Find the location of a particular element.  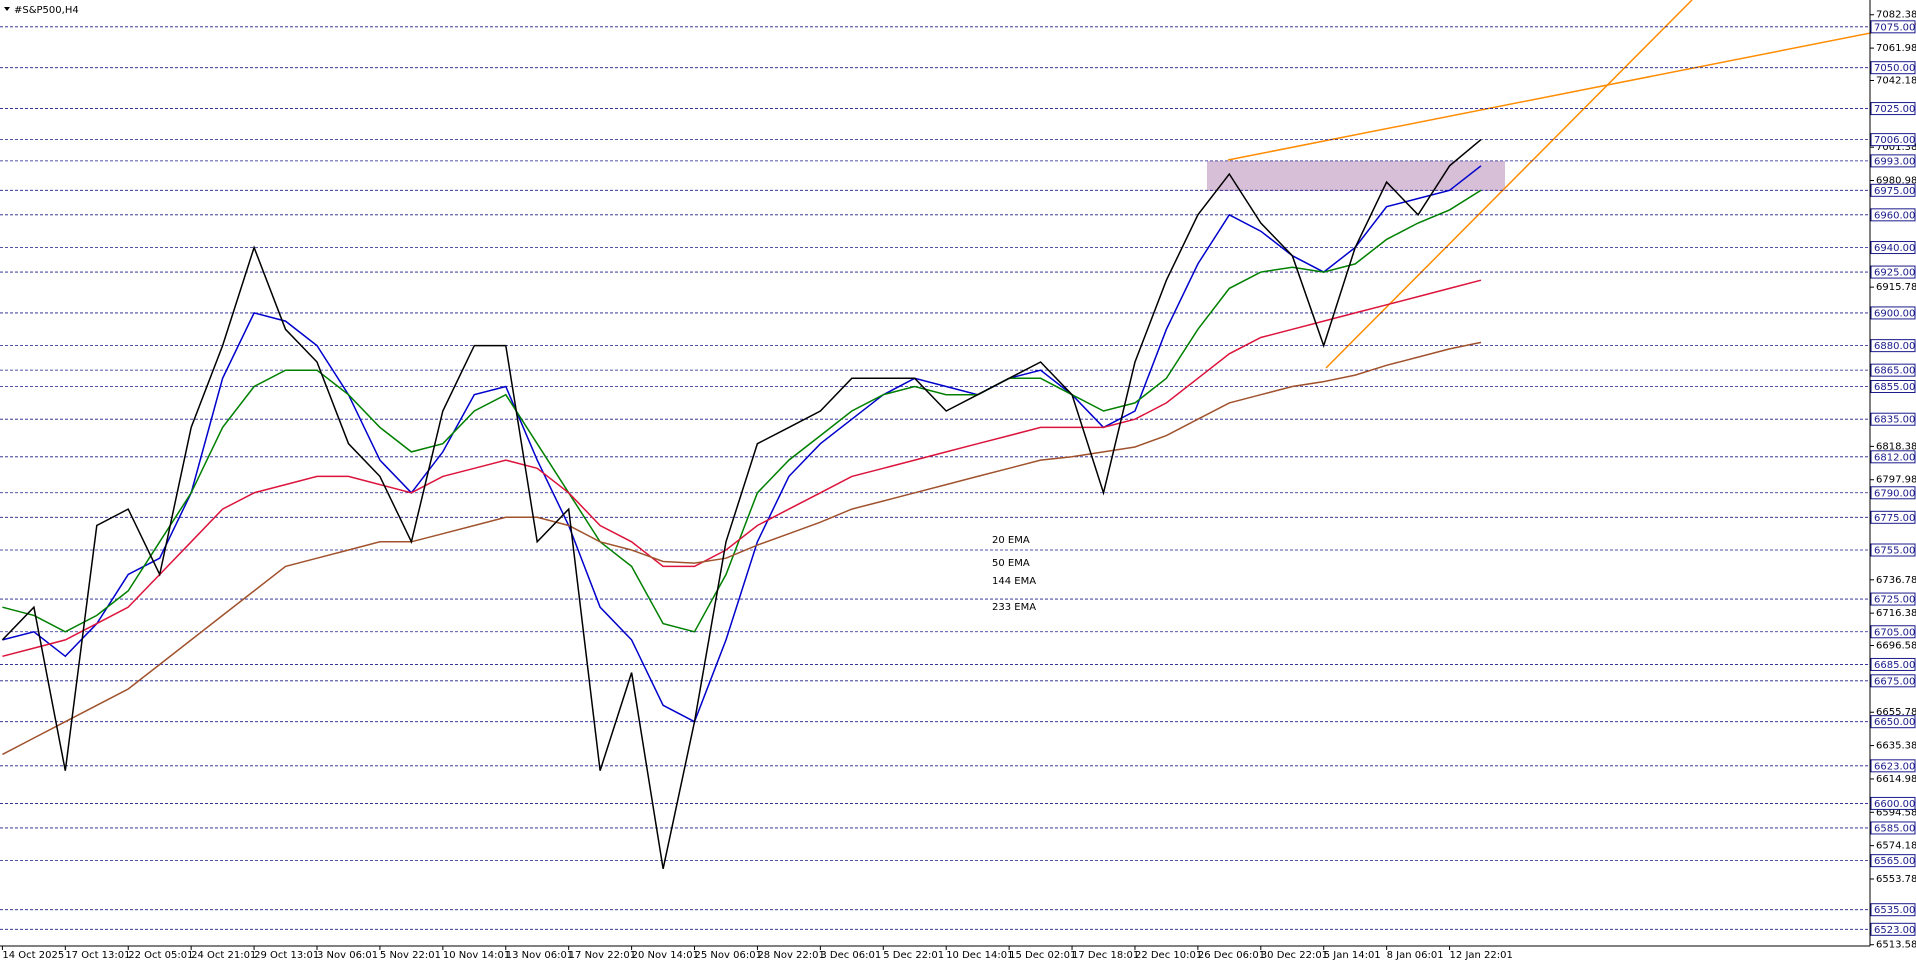

menu-arrow is located at coordinates (7, 9).